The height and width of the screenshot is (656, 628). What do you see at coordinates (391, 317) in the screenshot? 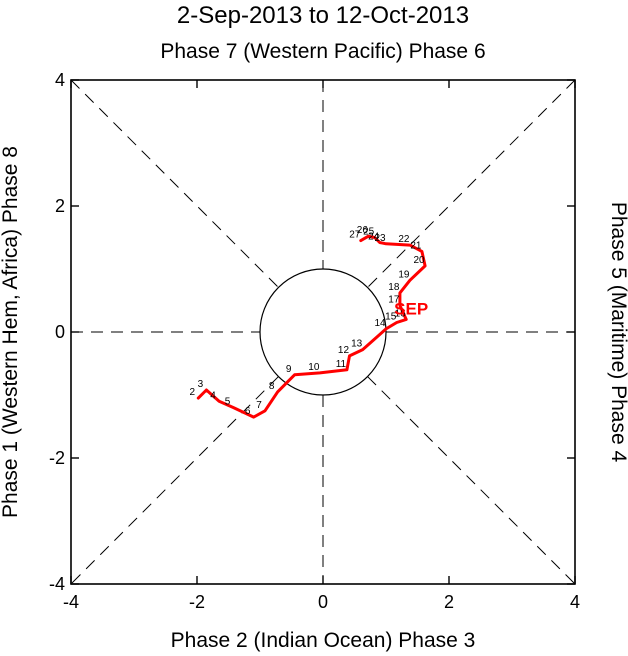
I see `day-label: 15` at bounding box center [391, 317].